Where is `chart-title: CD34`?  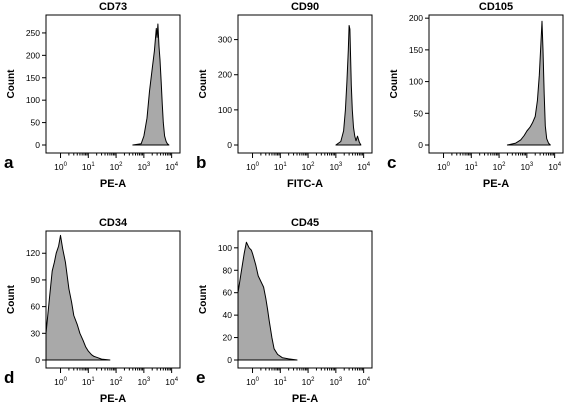
chart-title: CD34 is located at coordinates (113, 223).